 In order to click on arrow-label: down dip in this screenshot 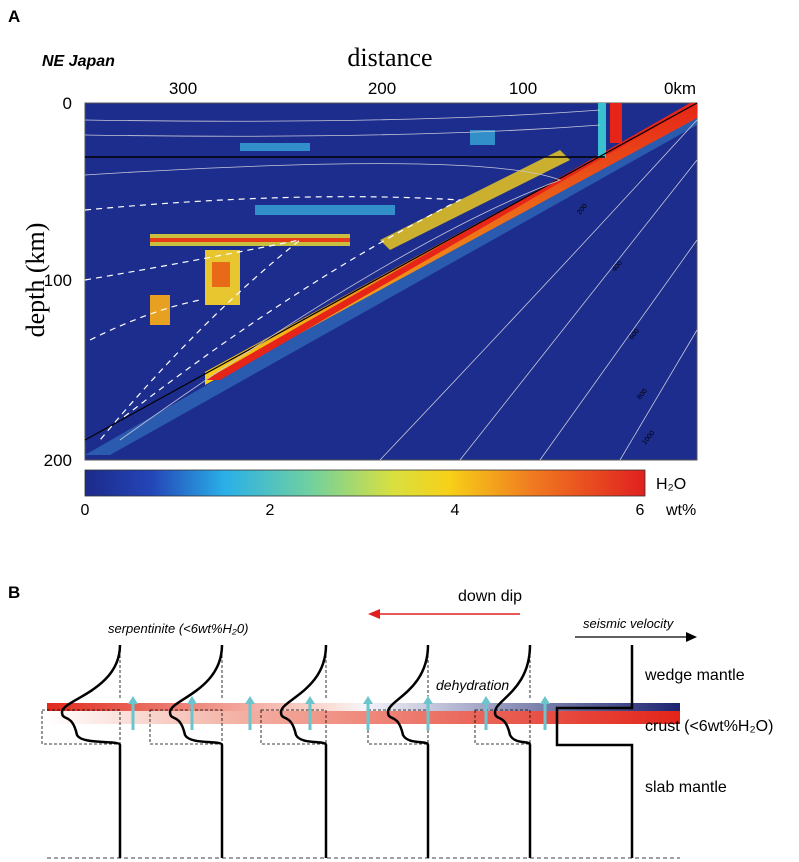, I will do `click(490, 596)`.